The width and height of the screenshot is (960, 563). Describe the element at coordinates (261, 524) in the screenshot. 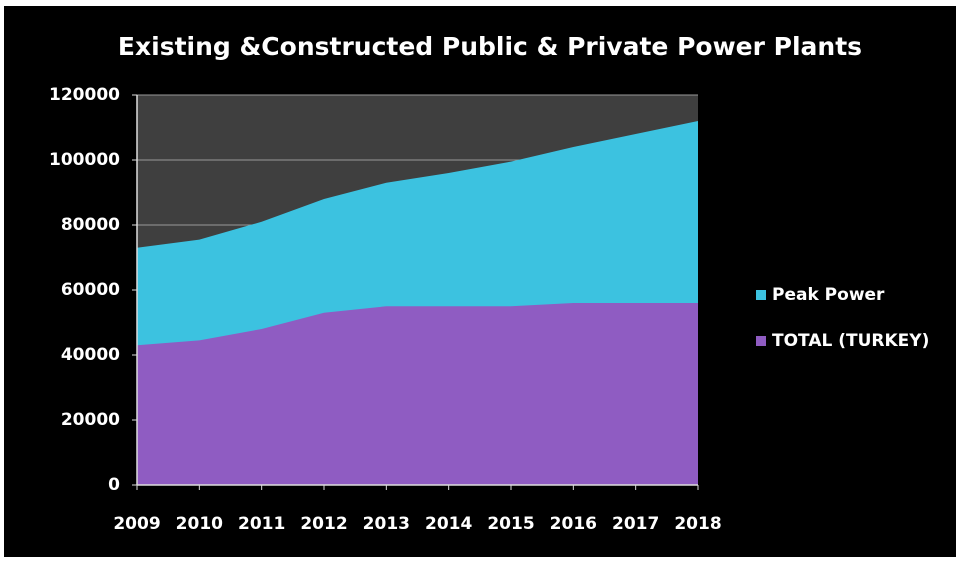

I see `x-tick-label: 2011` at that location.